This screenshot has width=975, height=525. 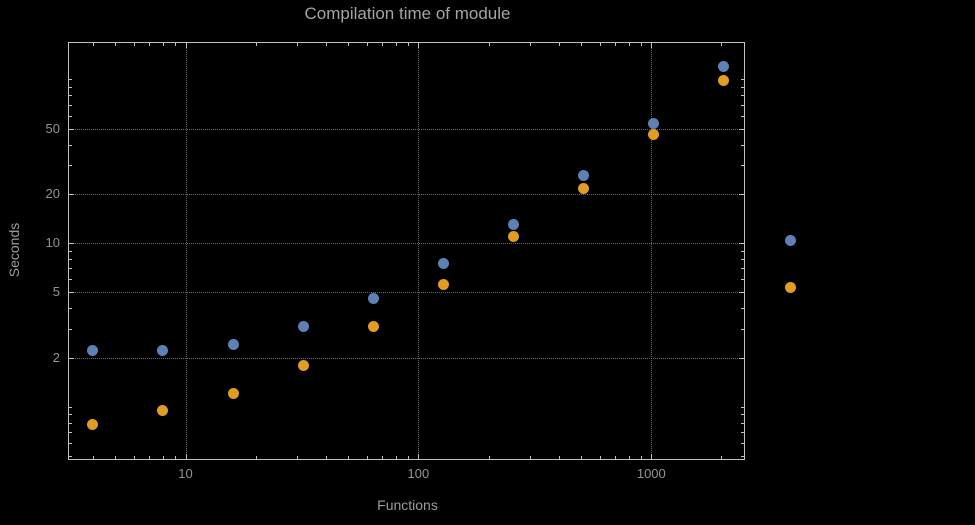 I want to click on y-tick-label: 20, so click(x=52, y=193).